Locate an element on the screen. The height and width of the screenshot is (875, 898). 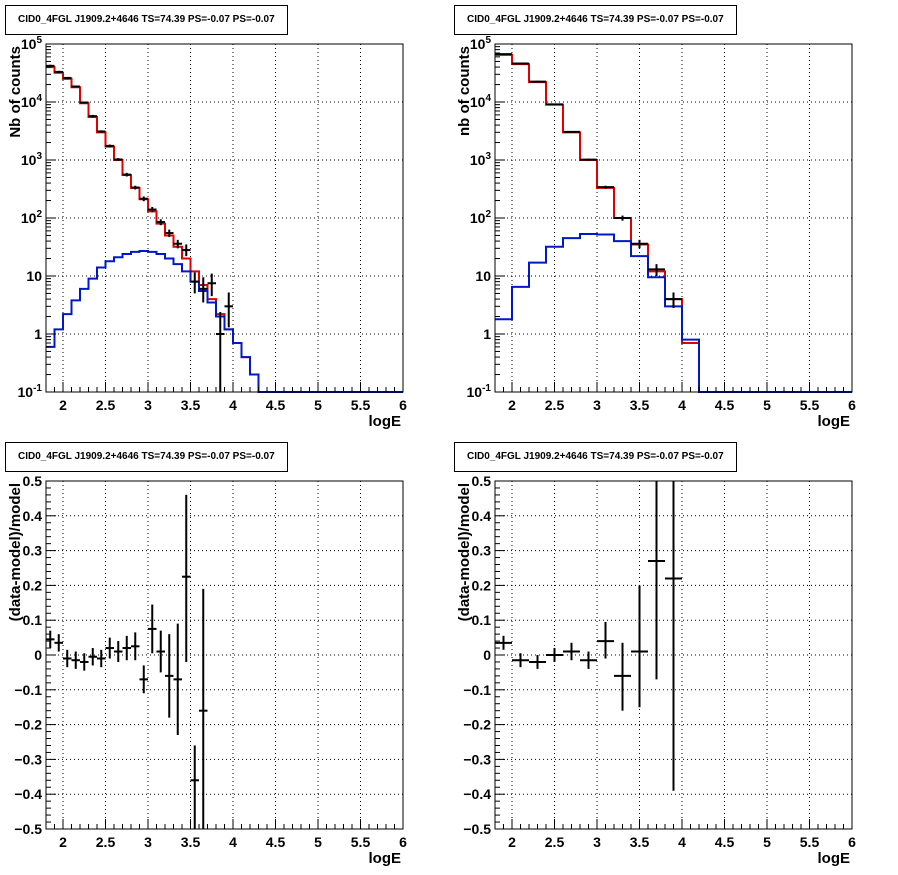
x-tick-label: 5.5 is located at coordinates (810, 842).